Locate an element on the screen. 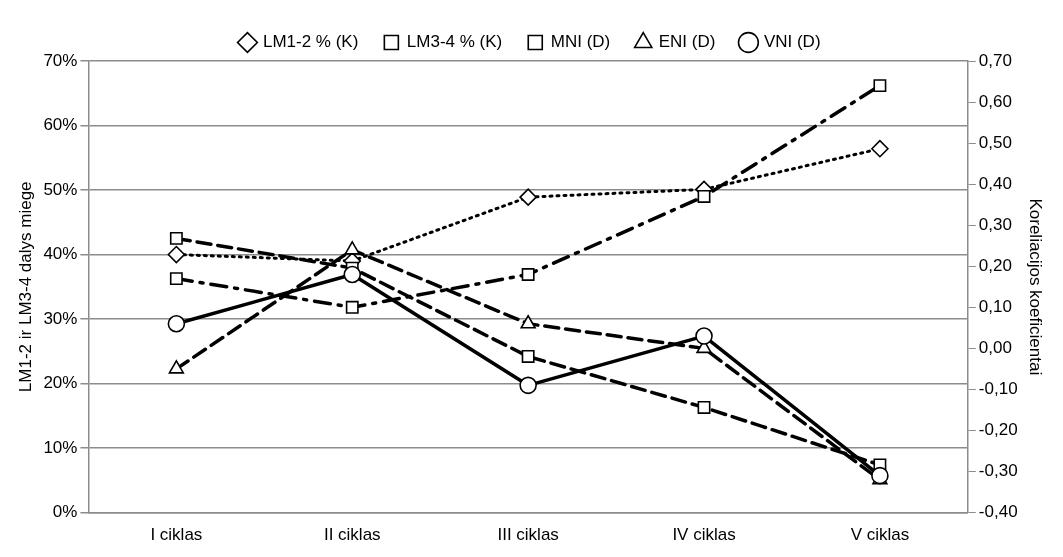 The image size is (1063, 557). x-tick-label: III ciklas is located at coordinates (528, 535).